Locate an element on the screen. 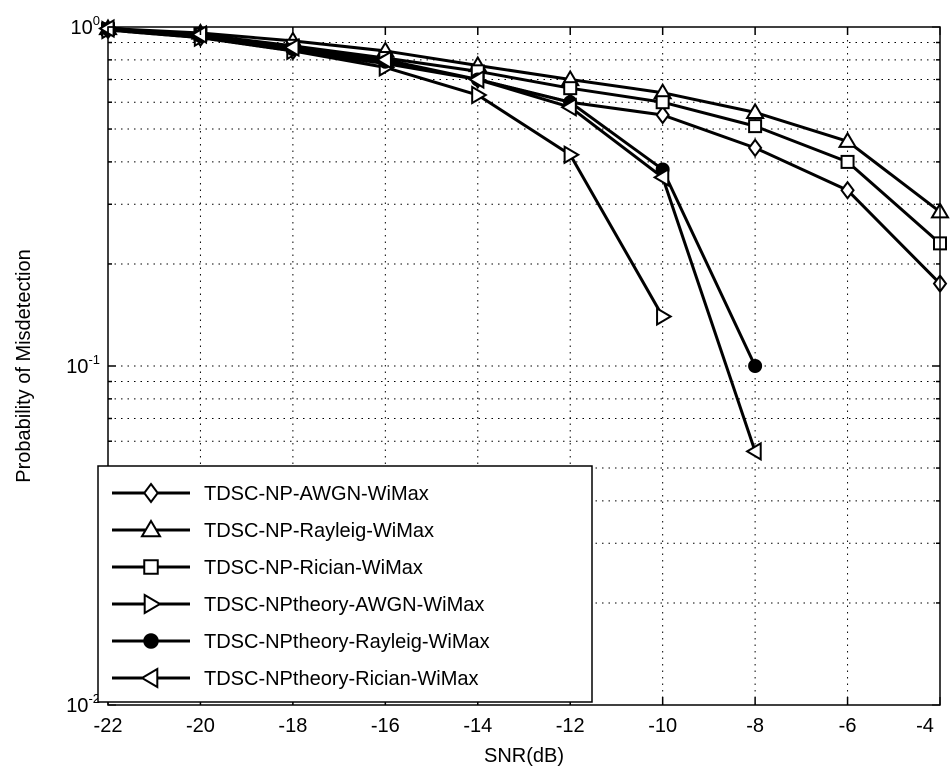  y-tick-label: 10⁰ is located at coordinates (85, 26).